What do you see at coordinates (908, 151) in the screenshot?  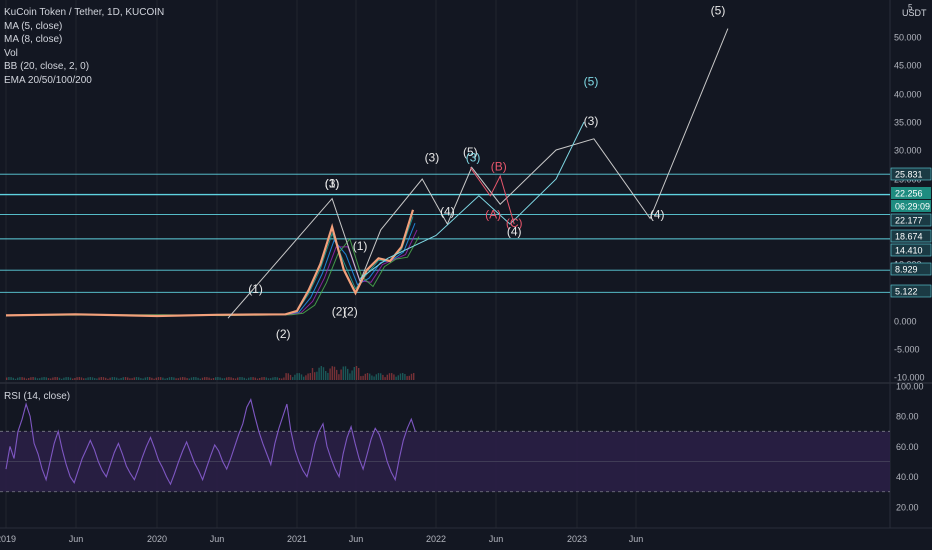 I see `price-tick-label: 30.000` at bounding box center [908, 151].